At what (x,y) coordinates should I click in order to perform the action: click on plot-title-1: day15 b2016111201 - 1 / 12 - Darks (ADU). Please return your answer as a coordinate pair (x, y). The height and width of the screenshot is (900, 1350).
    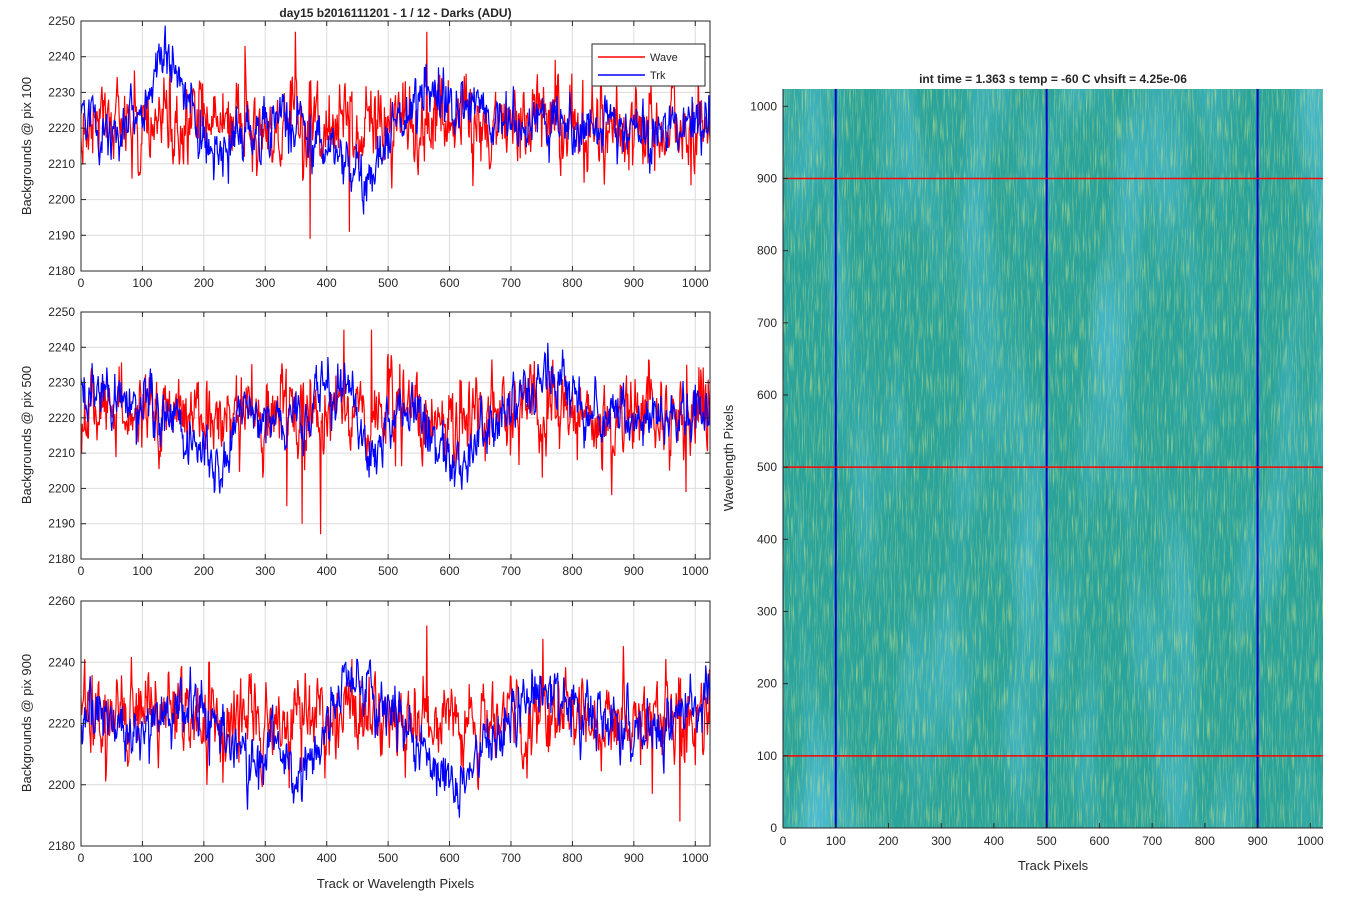
    Looking at the image, I should click on (395, 13).